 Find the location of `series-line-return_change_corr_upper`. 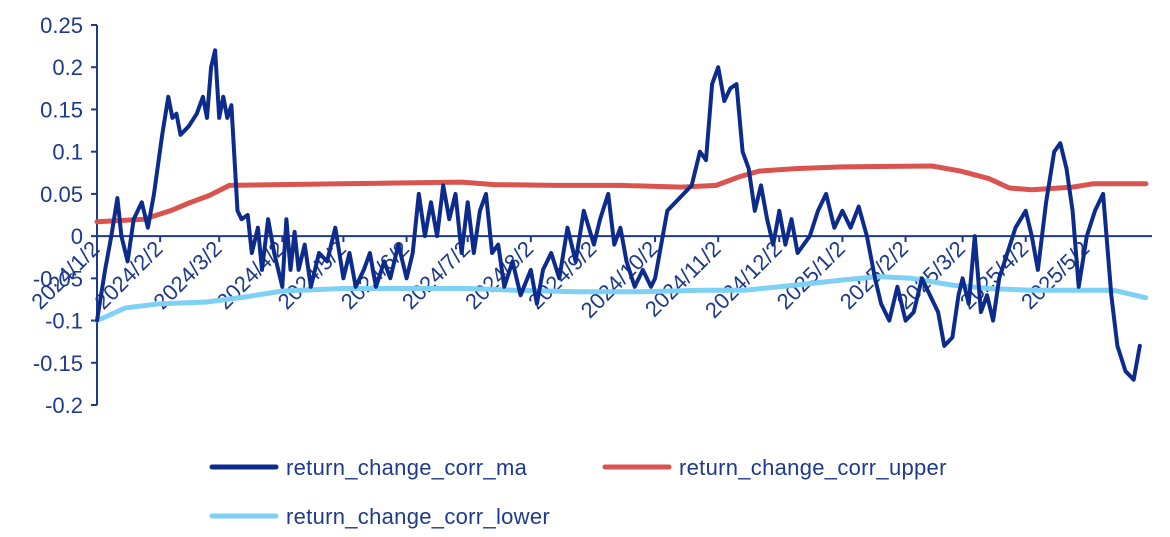

series-line-return_change_corr_upper is located at coordinates (621, 194).